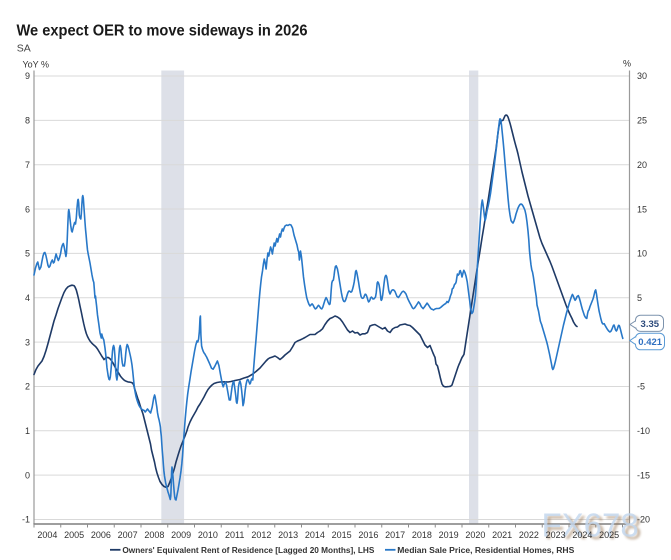 The height and width of the screenshot is (560, 671). Describe the element at coordinates (36, 64) in the screenshot. I see `svg-text: YoY %` at that location.